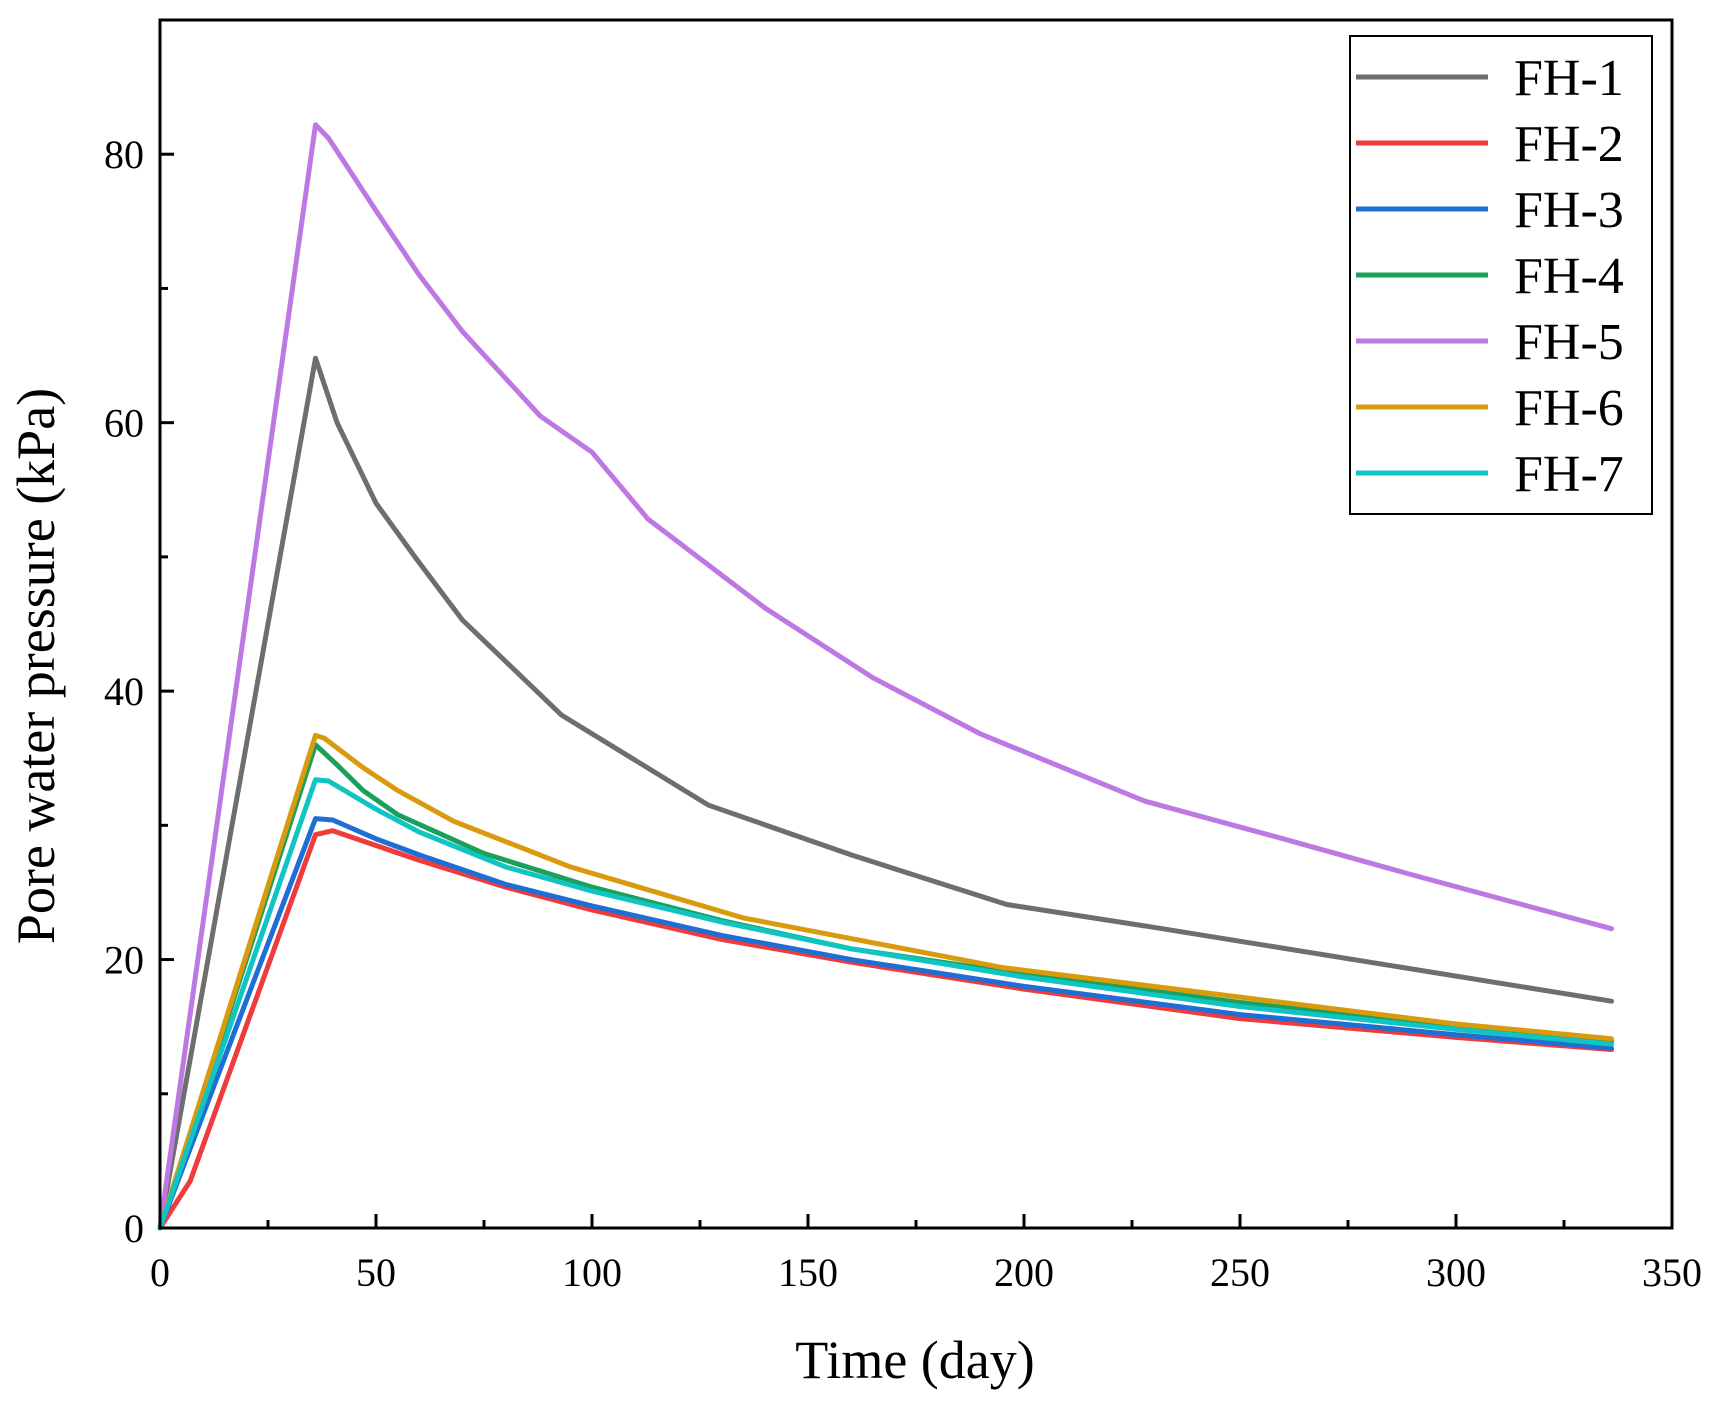  I want to click on y-tick-label: 60, so click(124, 423).